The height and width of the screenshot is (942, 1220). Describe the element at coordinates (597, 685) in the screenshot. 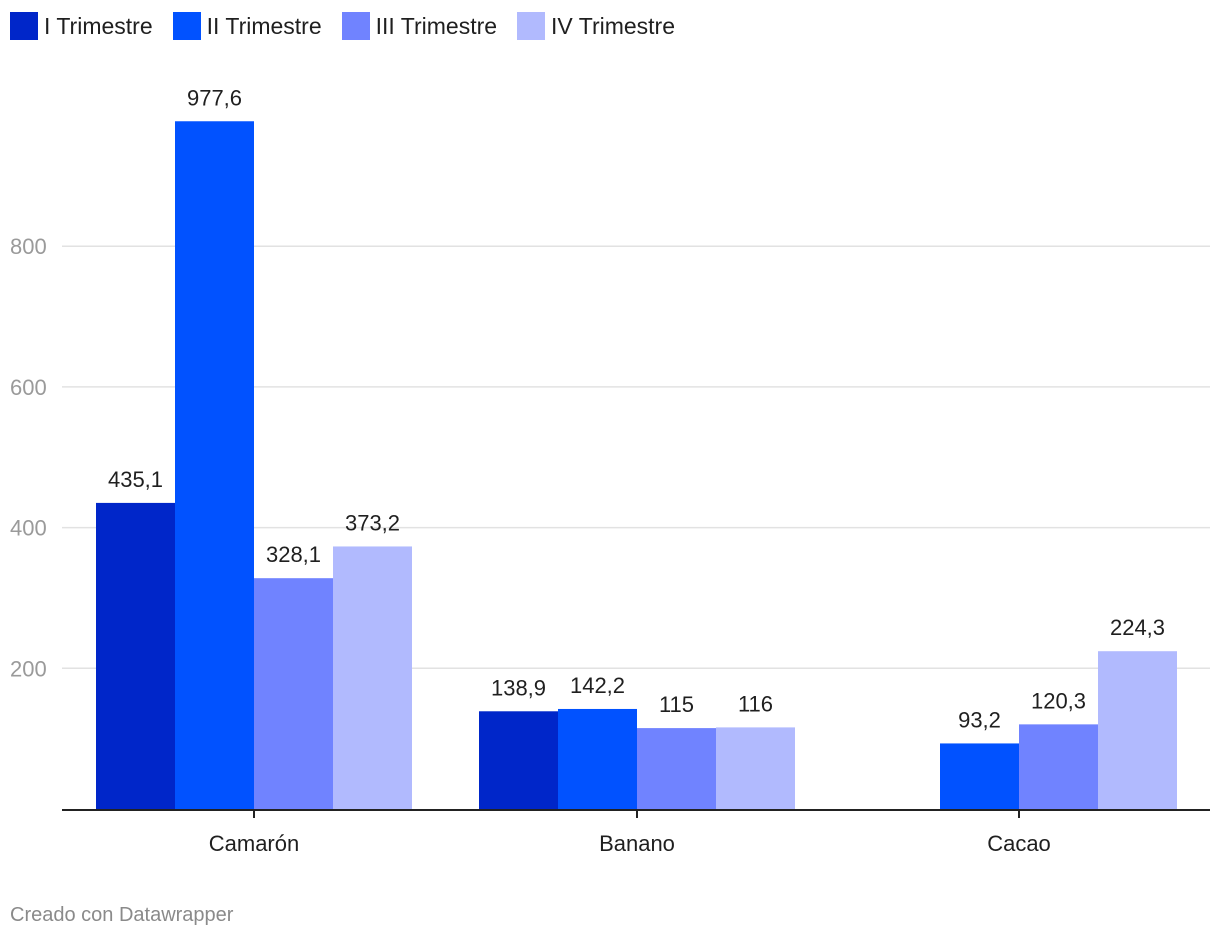

I see `data-label: 142,2` at that location.